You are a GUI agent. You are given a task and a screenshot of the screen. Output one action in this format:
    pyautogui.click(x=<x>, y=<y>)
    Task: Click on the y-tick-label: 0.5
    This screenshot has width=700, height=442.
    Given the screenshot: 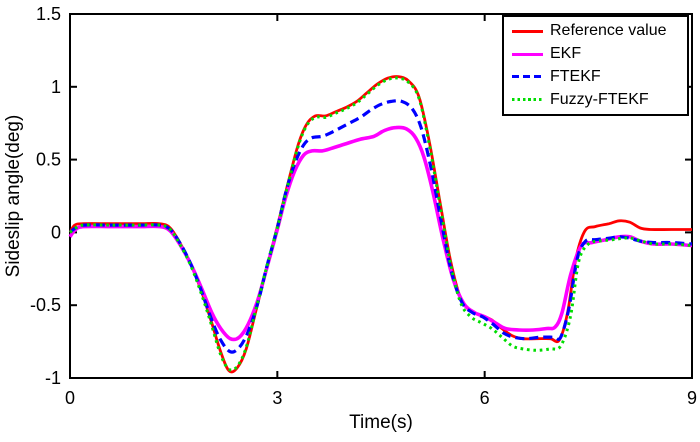 What is the action you would take?
    pyautogui.click(x=48, y=160)
    